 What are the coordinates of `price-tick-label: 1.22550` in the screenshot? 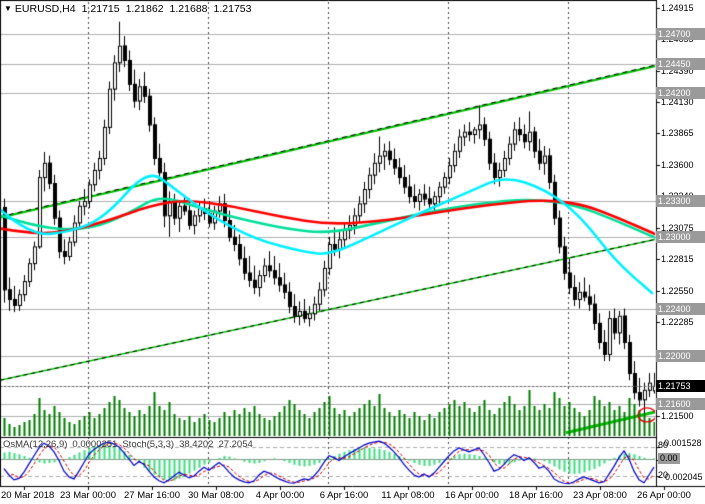 It's located at (677, 290).